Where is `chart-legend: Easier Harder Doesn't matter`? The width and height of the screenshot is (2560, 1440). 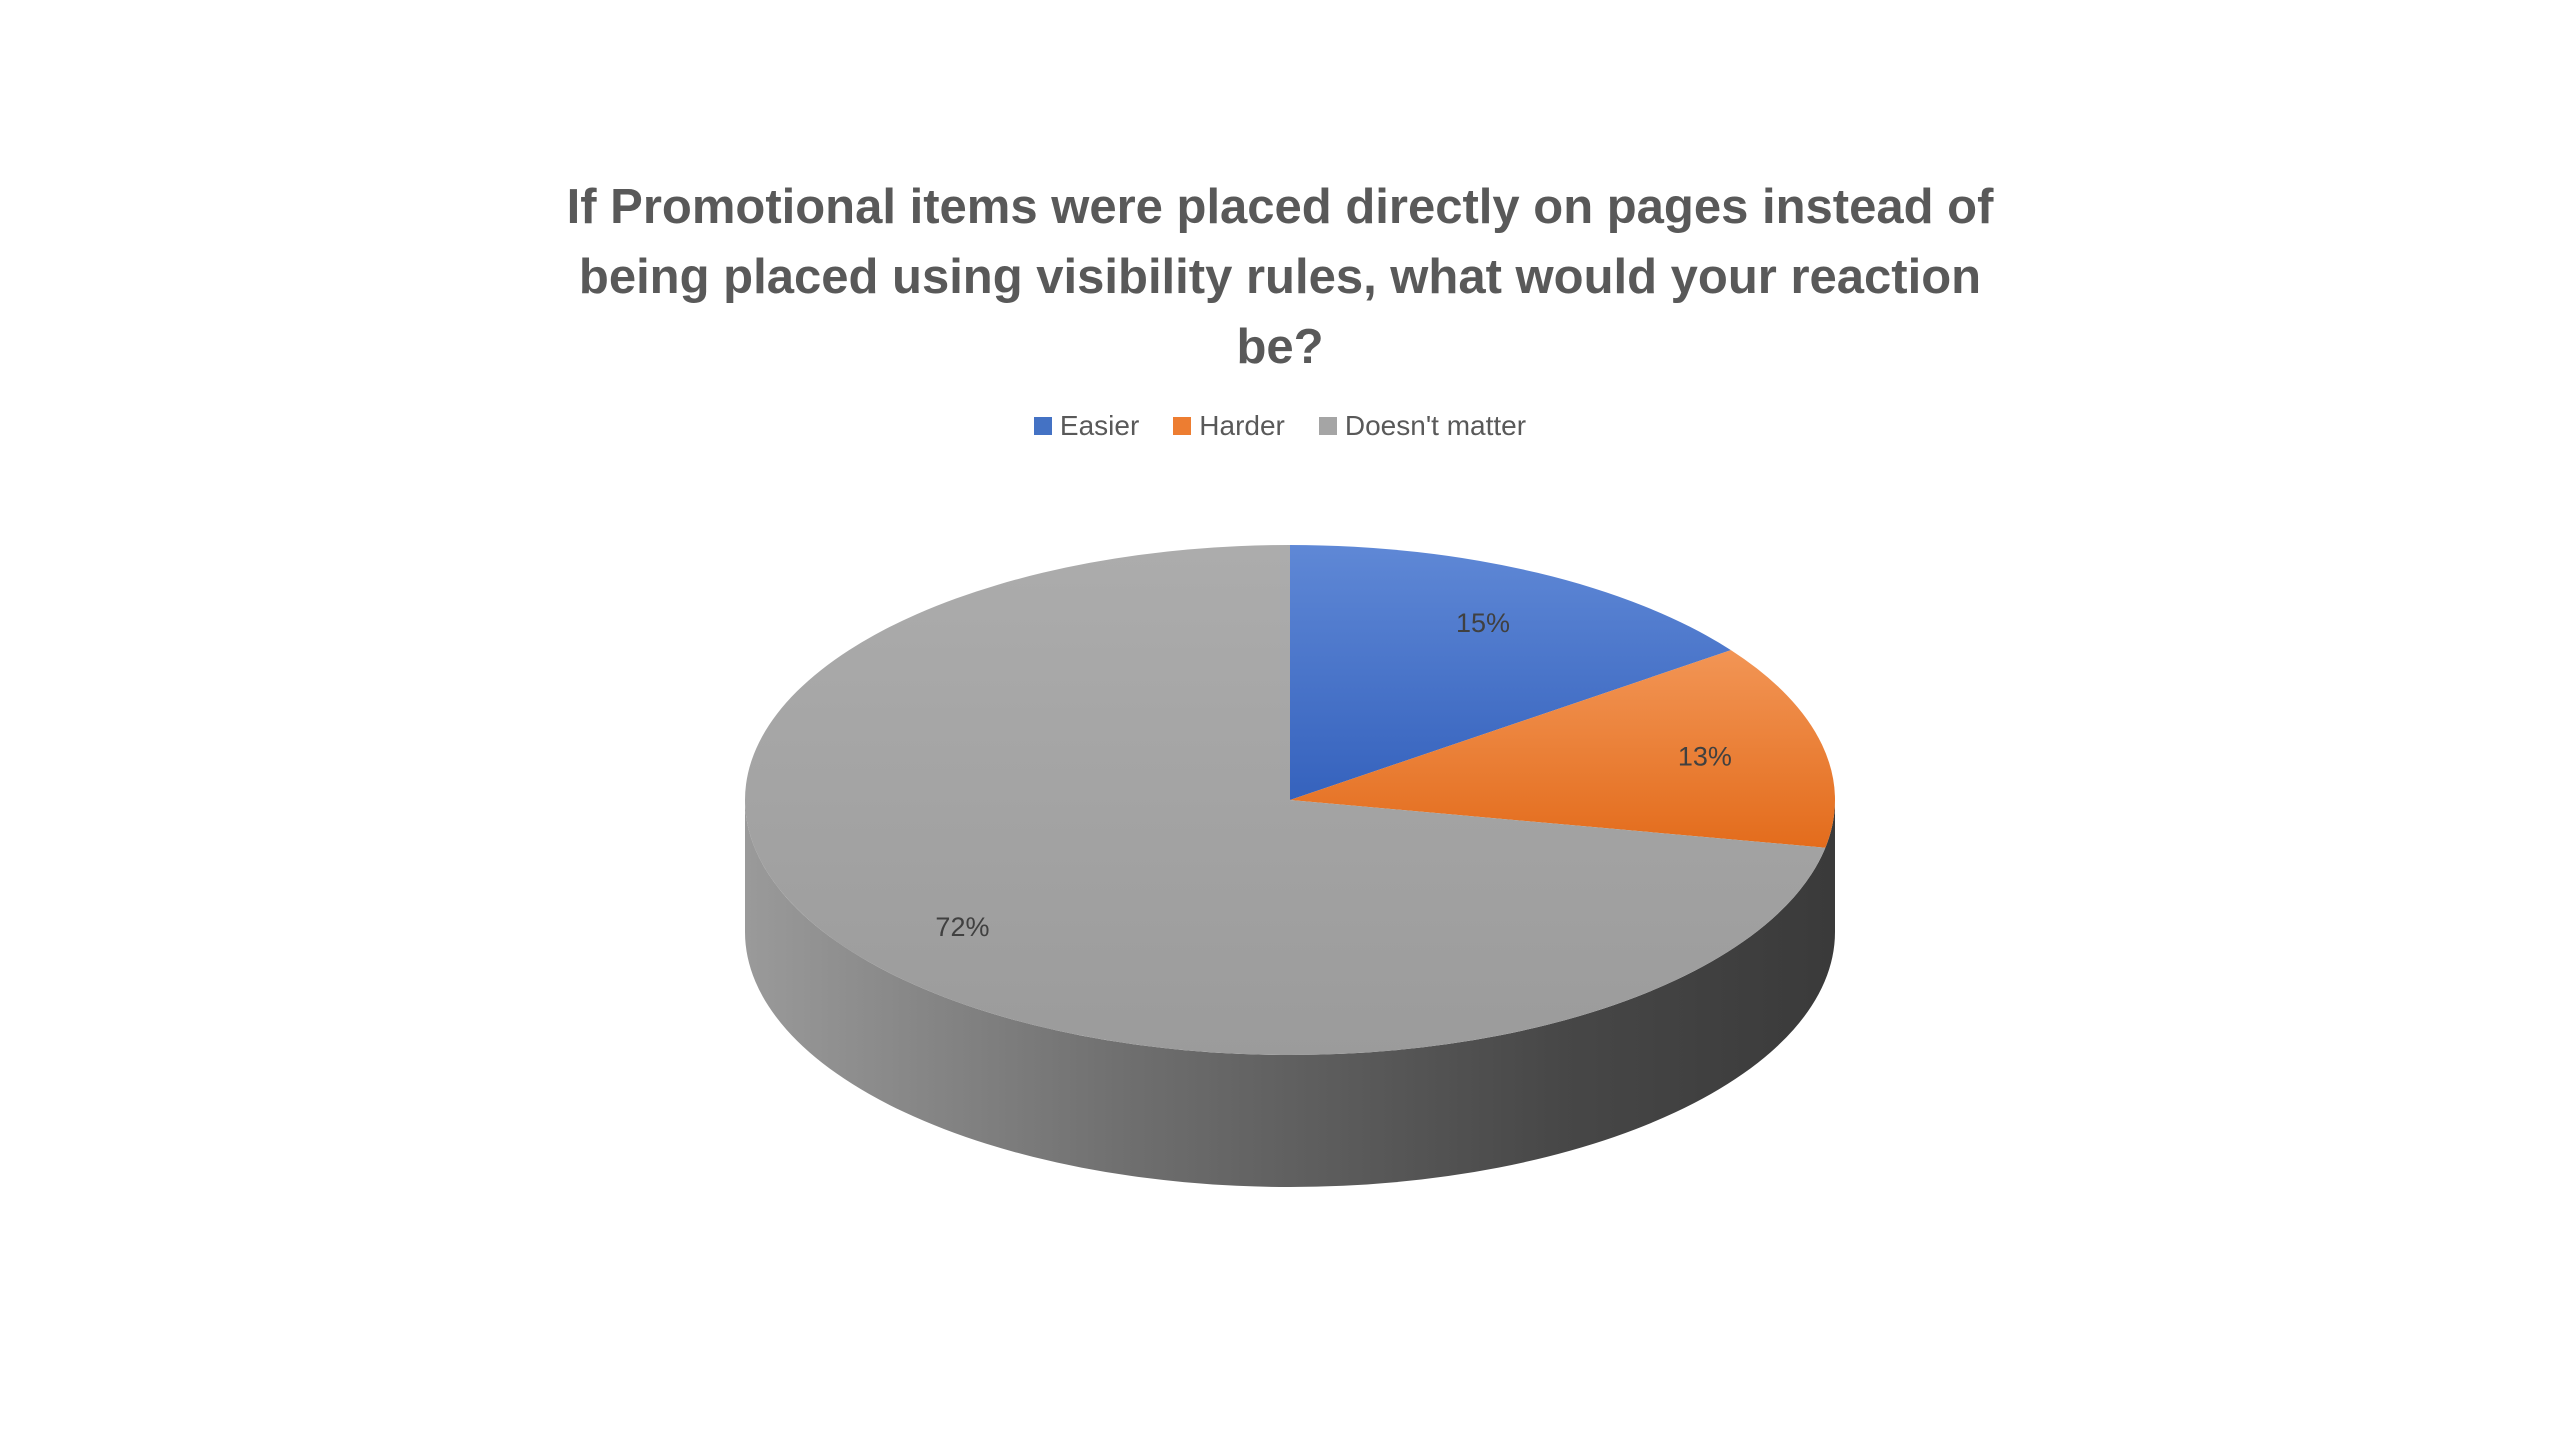
chart-legend: Easier Harder Doesn't matter is located at coordinates (1280, 426).